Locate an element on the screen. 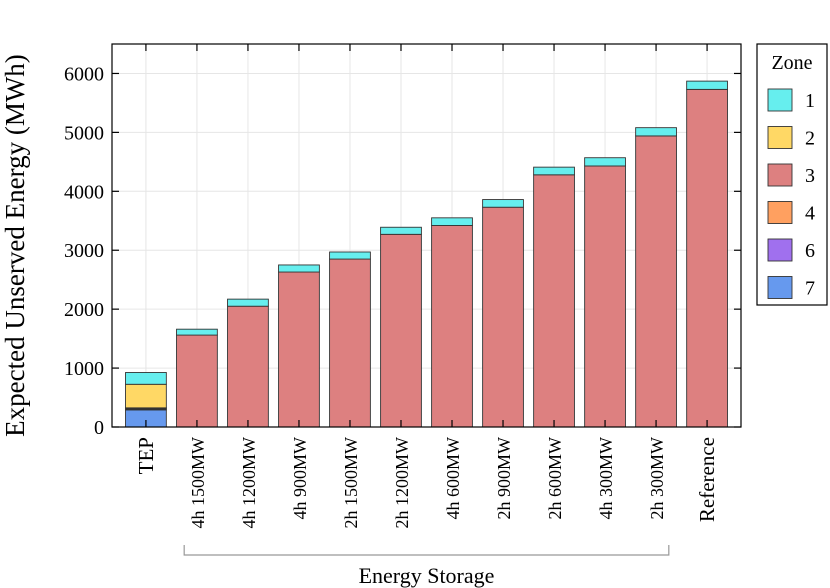 The image size is (830, 588). legend-label-zone-3: 3 is located at coordinates (810, 176).